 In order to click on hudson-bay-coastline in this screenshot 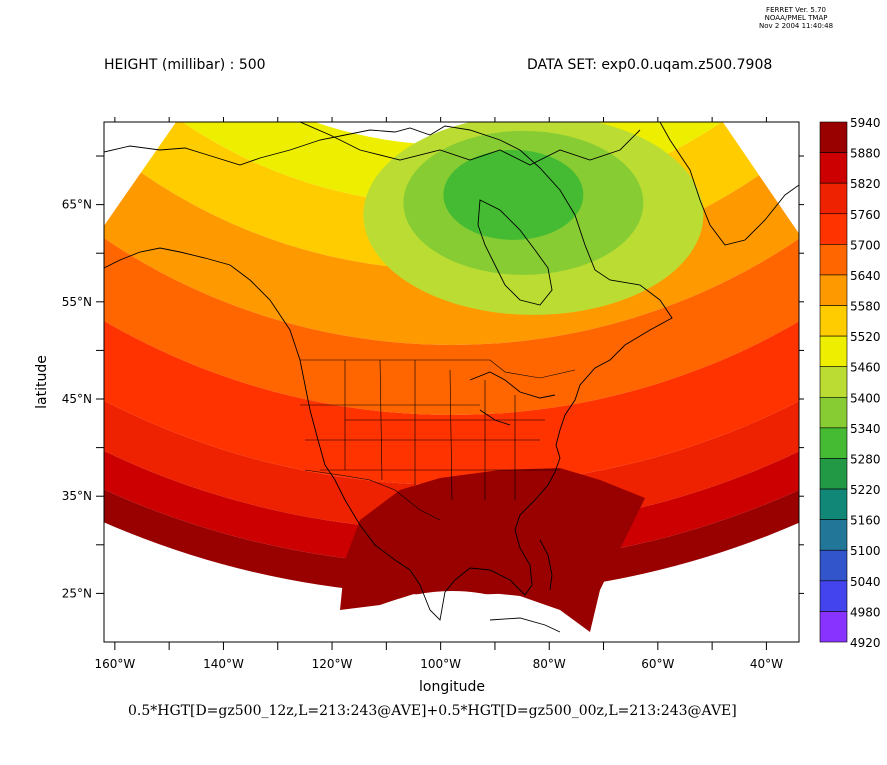, I will do `click(515, 252)`.